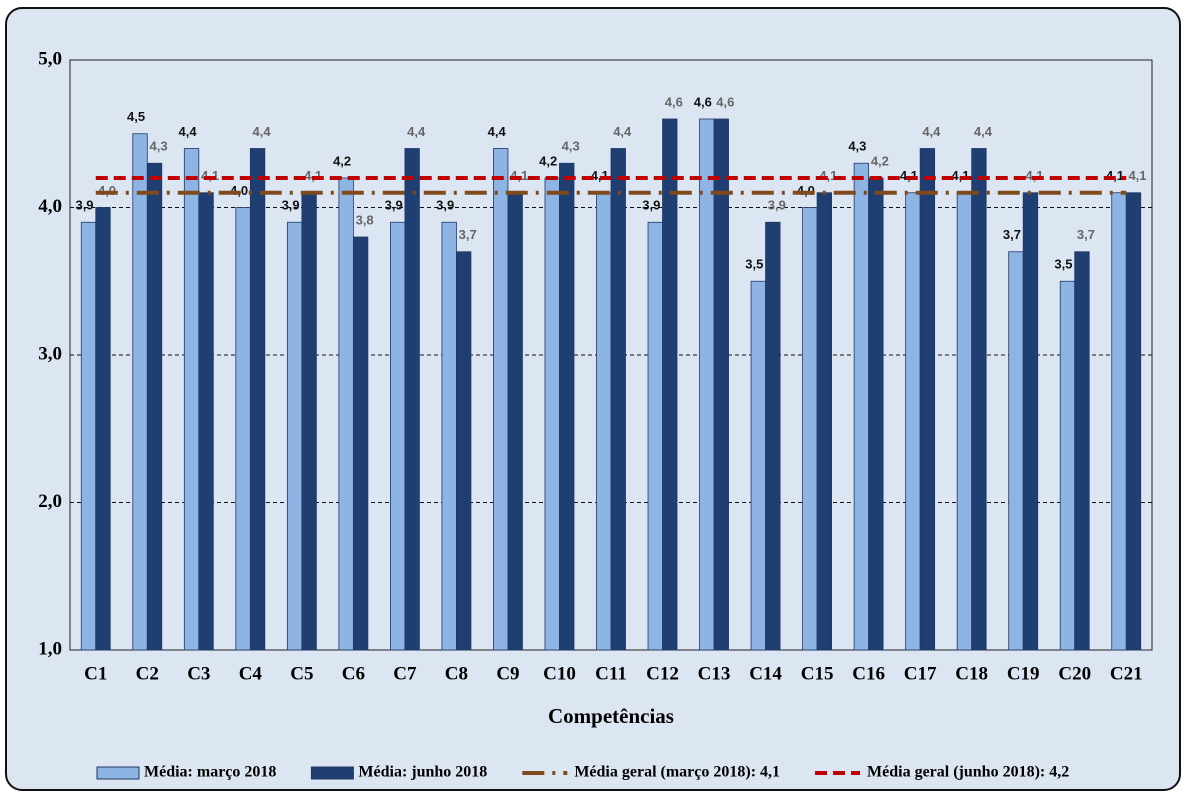 The image size is (1187, 794). Describe the element at coordinates (365, 219) in the screenshot. I see `data-label: 3,8` at that location.